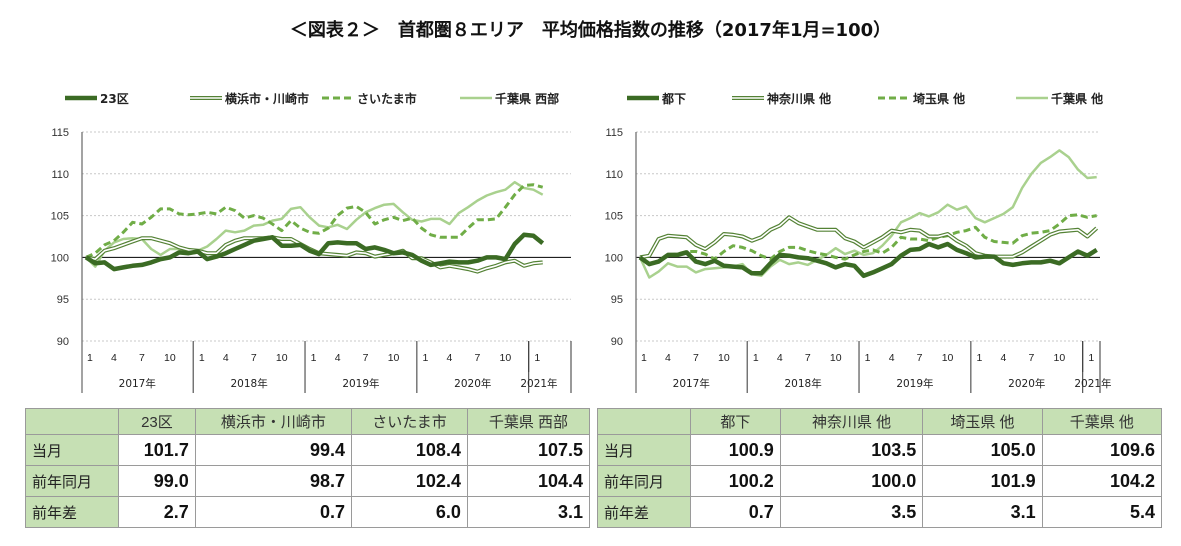 The height and width of the screenshot is (546, 1181). What do you see at coordinates (939, 98) in the screenshot?
I see `legend-label: 埼玉県 他` at bounding box center [939, 98].